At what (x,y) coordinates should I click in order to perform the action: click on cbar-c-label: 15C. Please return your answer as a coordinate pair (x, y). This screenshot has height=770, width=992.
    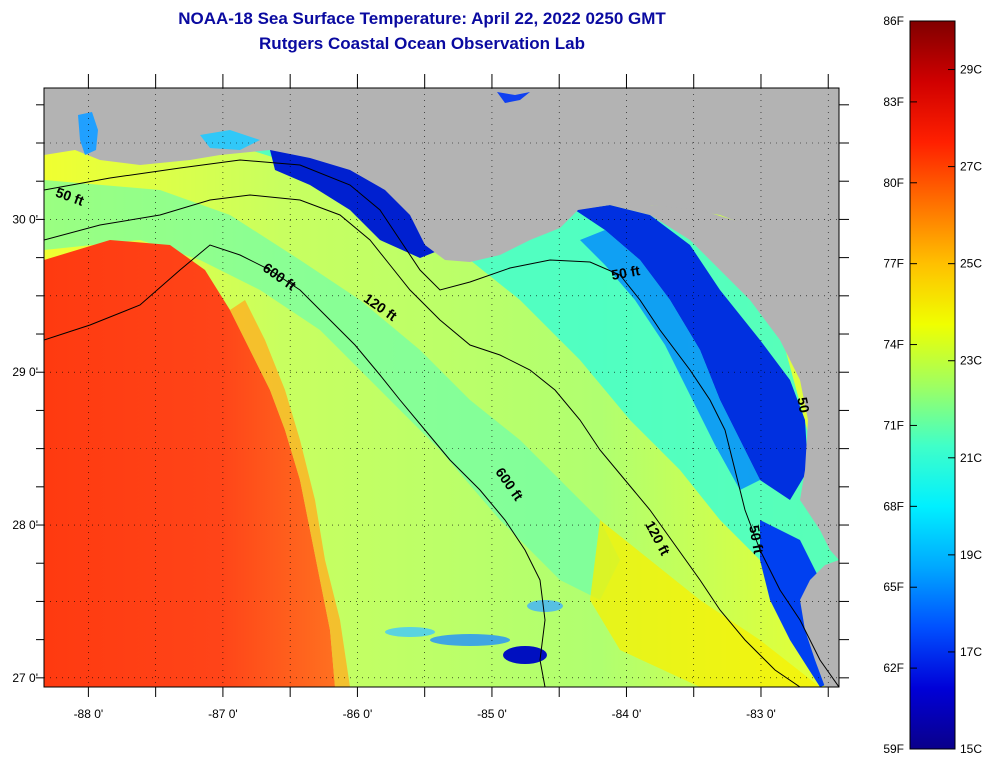
    Looking at the image, I should click on (971, 749).